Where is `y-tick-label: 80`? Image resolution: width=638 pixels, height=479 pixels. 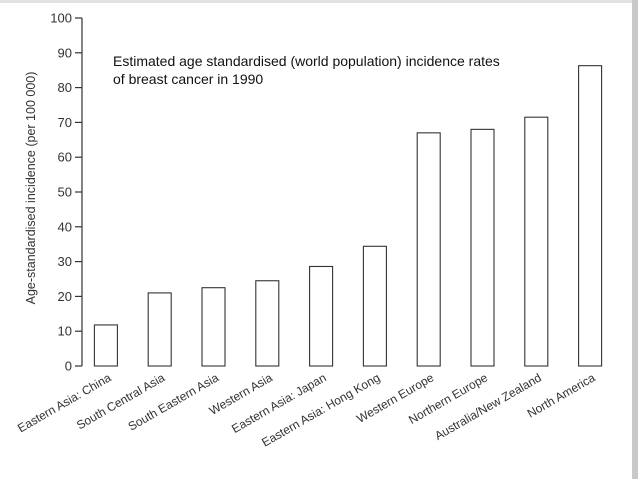 y-tick-label: 80 is located at coordinates (65, 87).